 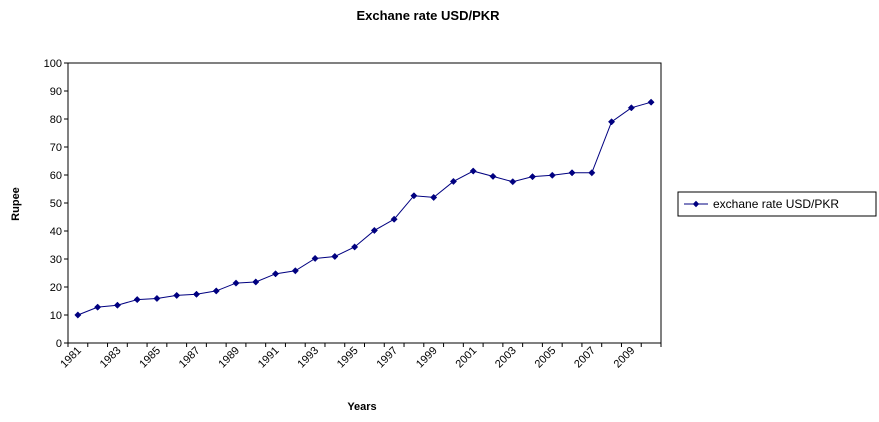 What do you see at coordinates (506, 358) in the screenshot?
I see `x-tick-label: 2003` at bounding box center [506, 358].